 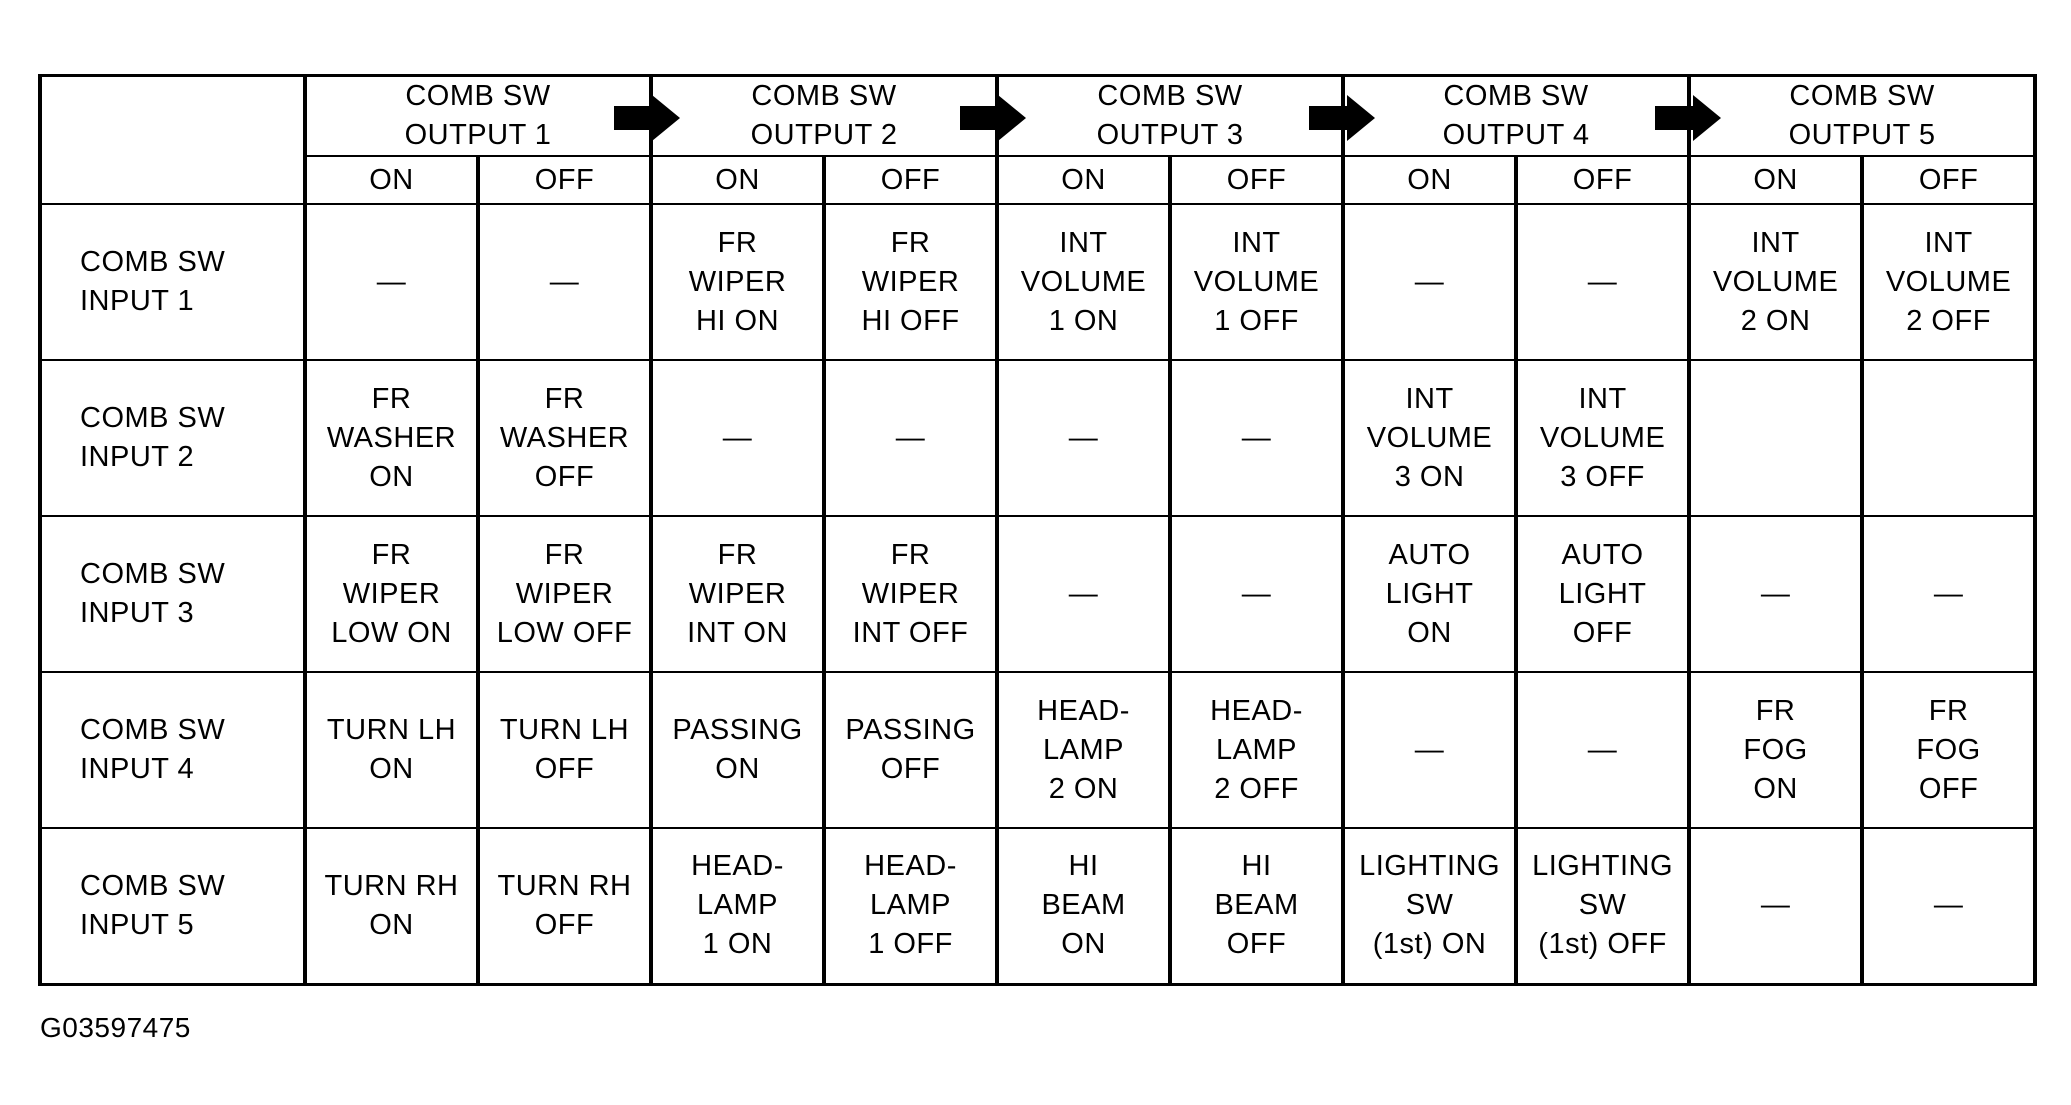 What do you see at coordinates (172, 750) in the screenshot?
I see `input-label-4: COMB SW INPUT 4` at bounding box center [172, 750].